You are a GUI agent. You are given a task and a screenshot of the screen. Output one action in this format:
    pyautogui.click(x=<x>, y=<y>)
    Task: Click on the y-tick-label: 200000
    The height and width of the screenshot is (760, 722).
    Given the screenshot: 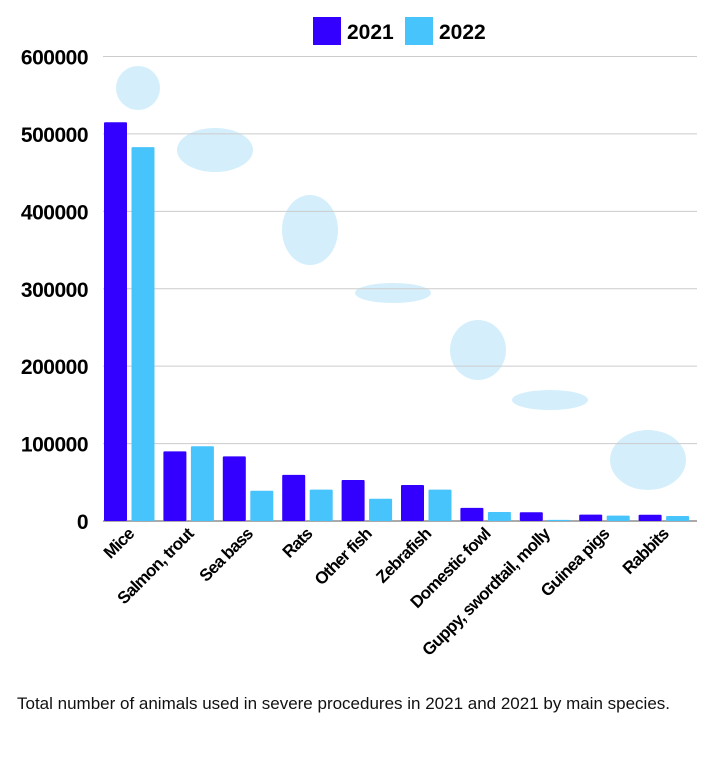 What is the action you would take?
    pyautogui.click(x=54, y=367)
    